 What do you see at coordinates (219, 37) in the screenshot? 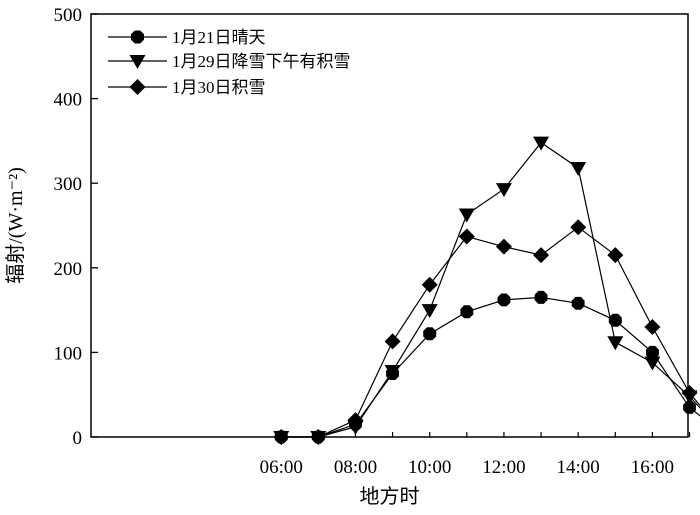
I see `legend-label-series-1: 1月21日晴天` at bounding box center [219, 37].